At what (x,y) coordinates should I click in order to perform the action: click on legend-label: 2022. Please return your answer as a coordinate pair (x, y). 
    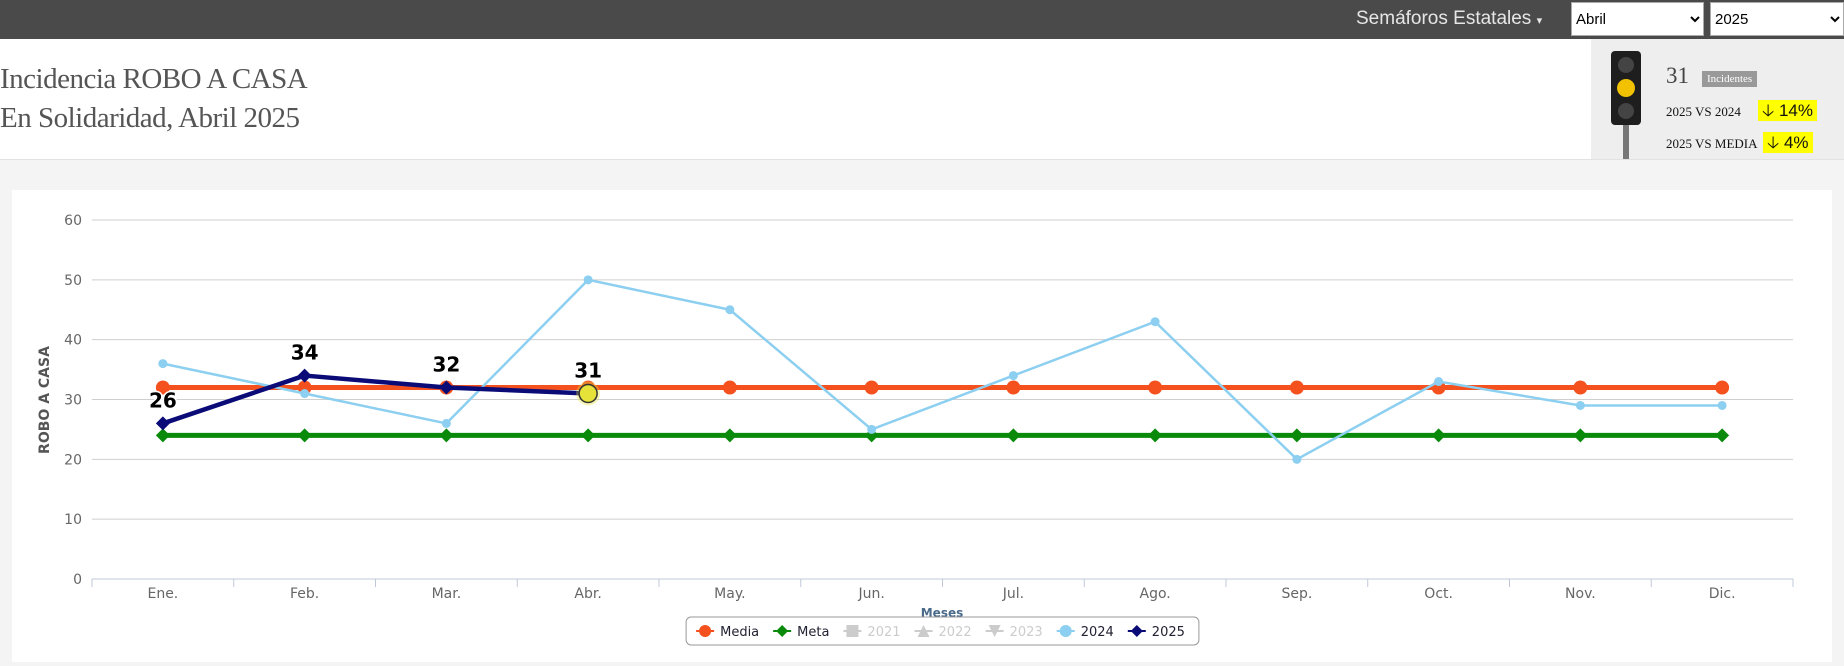
    Looking at the image, I should click on (955, 632).